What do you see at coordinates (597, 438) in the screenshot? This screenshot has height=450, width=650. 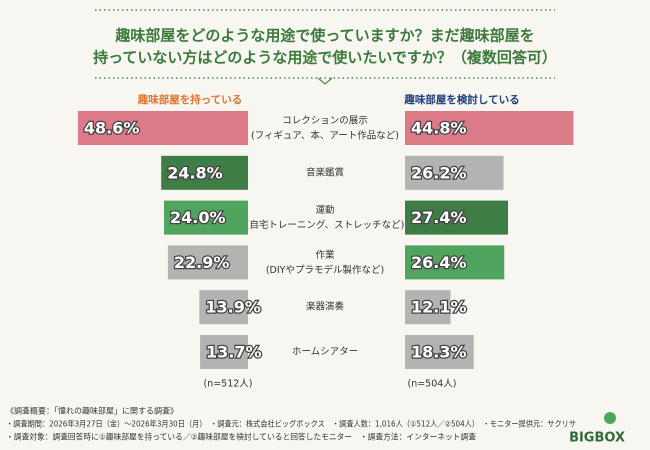 I see `logo: BIGBOX` at bounding box center [597, 438].